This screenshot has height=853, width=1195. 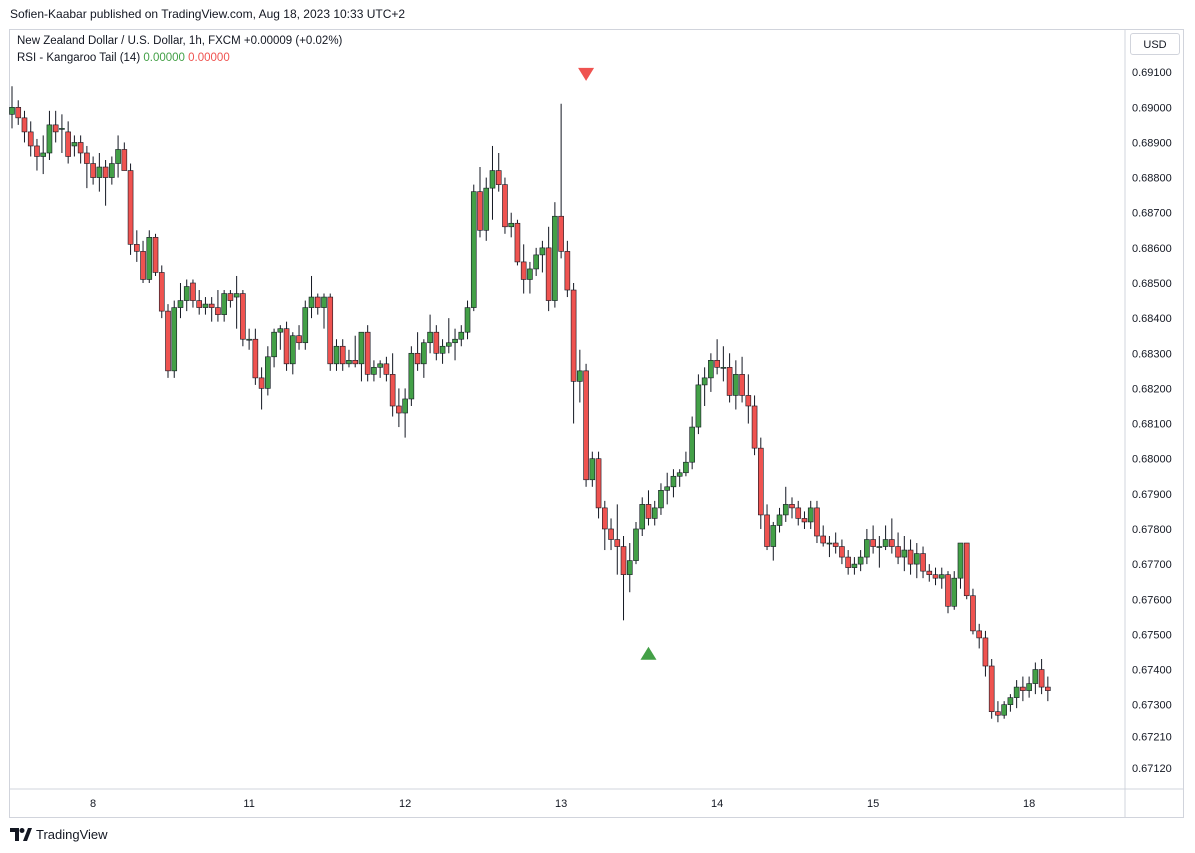 What do you see at coordinates (1152, 425) in the screenshot?
I see `price-tick-label: 0.68100` at bounding box center [1152, 425].